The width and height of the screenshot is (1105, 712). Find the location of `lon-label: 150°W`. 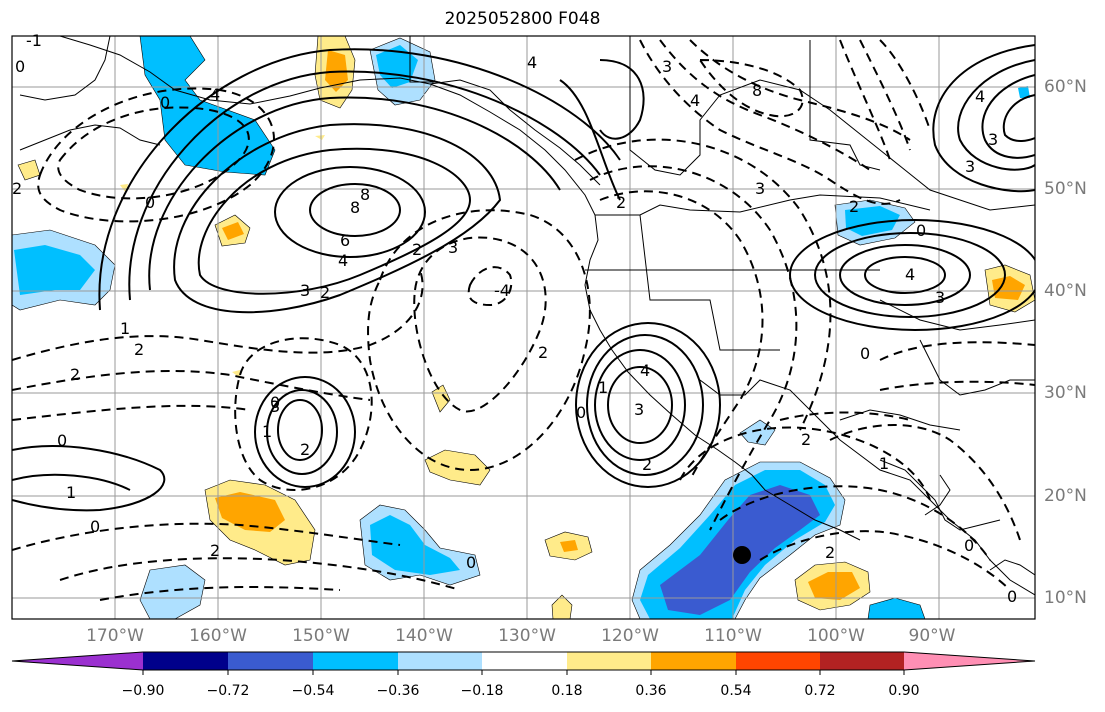

lon-label: 150°W is located at coordinates (321, 636).